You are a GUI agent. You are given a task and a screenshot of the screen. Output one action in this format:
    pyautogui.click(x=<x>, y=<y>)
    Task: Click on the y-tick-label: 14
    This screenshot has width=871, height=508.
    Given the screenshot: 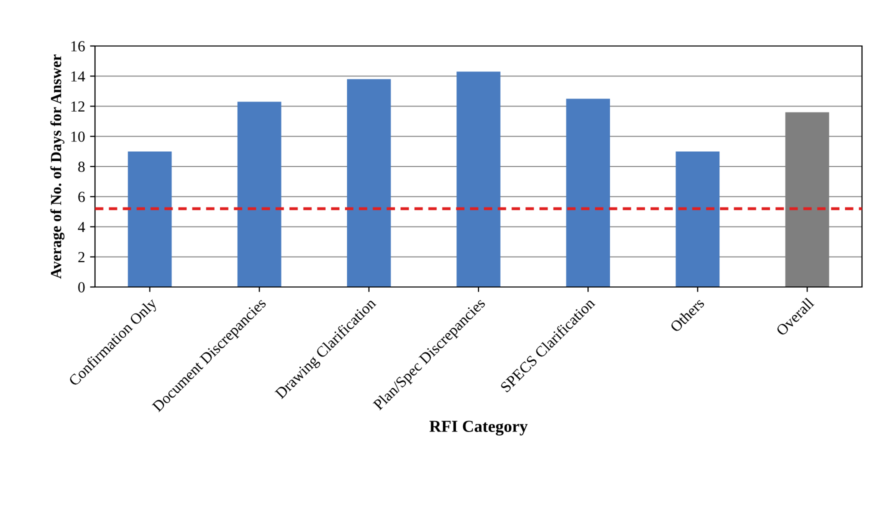 What is the action you would take?
    pyautogui.click(x=78, y=76)
    